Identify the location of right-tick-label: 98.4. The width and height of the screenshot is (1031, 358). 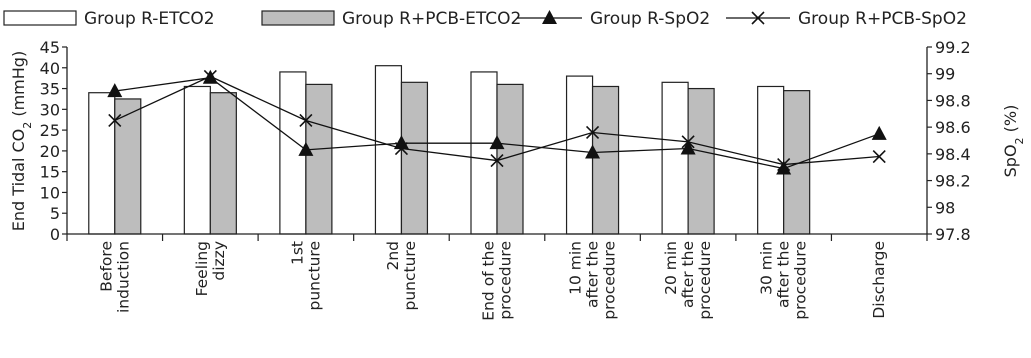
(953, 154).